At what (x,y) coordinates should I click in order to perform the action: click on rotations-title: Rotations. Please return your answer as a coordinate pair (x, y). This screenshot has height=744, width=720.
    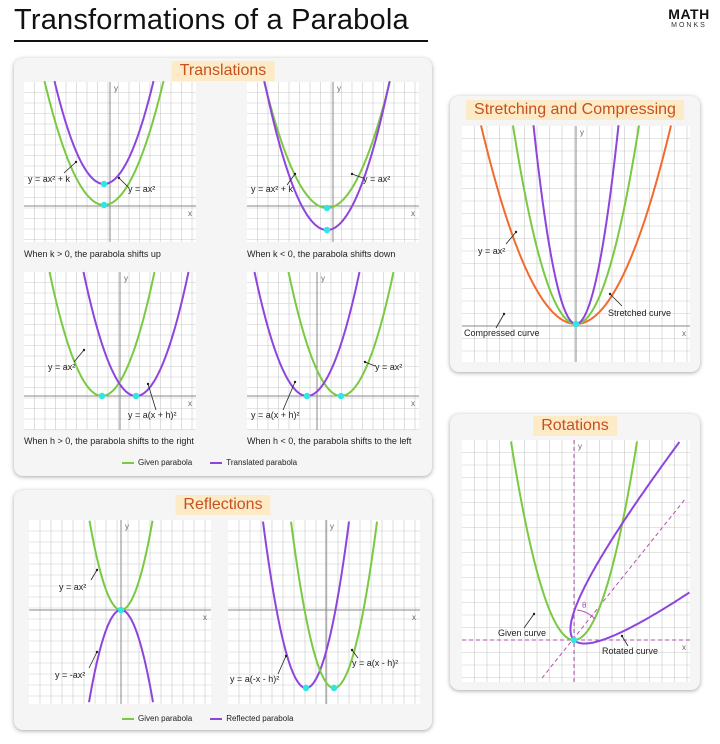
    Looking at the image, I should click on (575, 426).